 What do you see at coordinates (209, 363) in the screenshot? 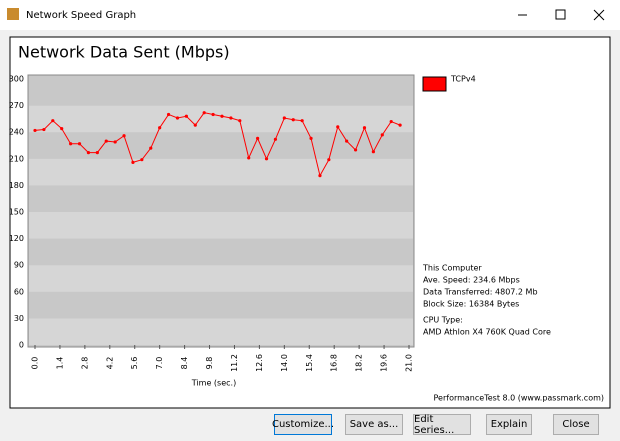
I see `x-tick-label: 9.8` at bounding box center [209, 363].